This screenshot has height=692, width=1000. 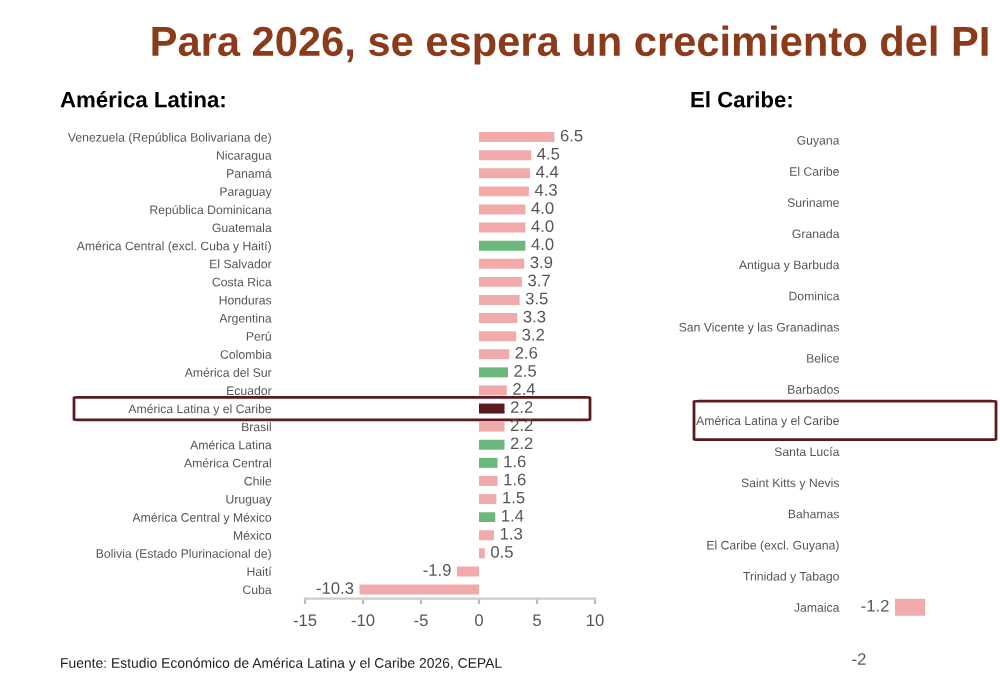 What do you see at coordinates (514, 497) in the screenshot?
I see `data-label: 1.5` at bounding box center [514, 497].